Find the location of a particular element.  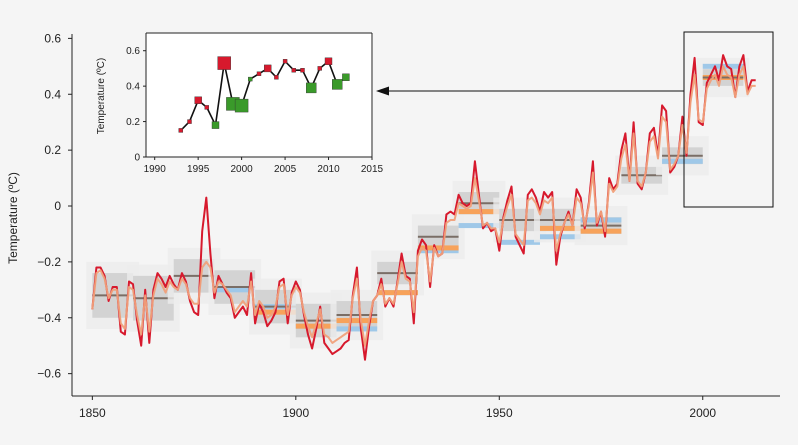

inset-x-tick-label: 2005 is located at coordinates (285, 169).